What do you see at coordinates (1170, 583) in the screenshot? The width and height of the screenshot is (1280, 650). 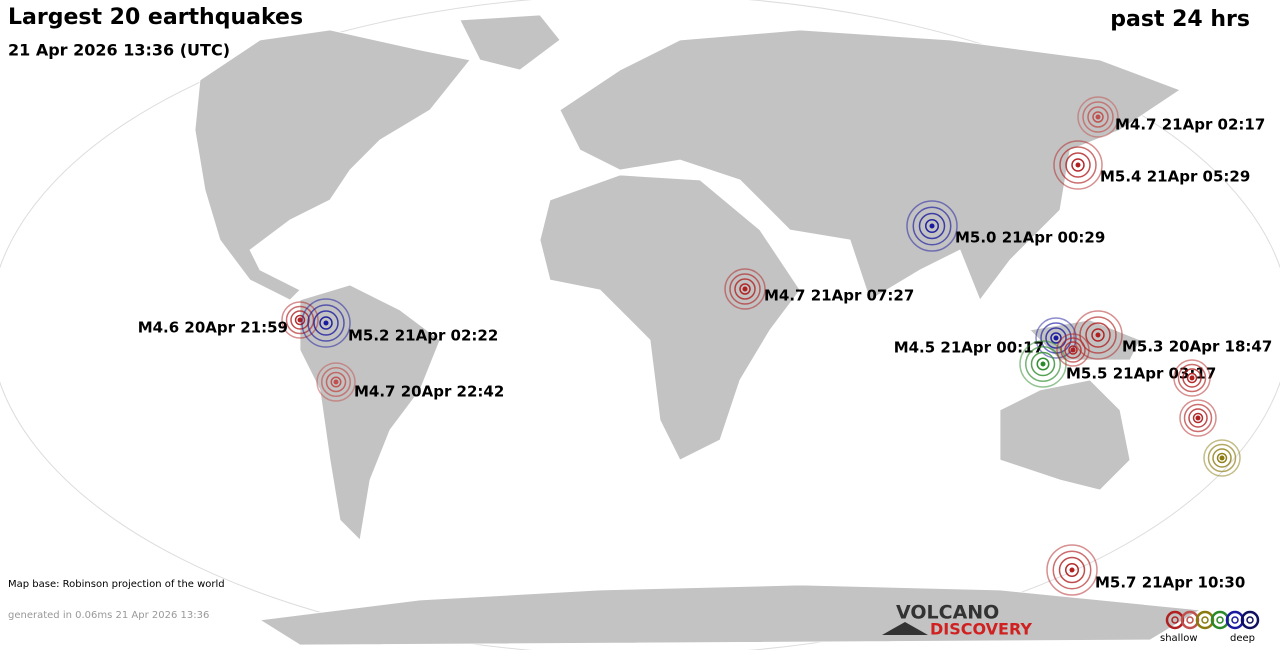 I see `quake-label: M5.7 21Apr 10:30` at bounding box center [1170, 583].